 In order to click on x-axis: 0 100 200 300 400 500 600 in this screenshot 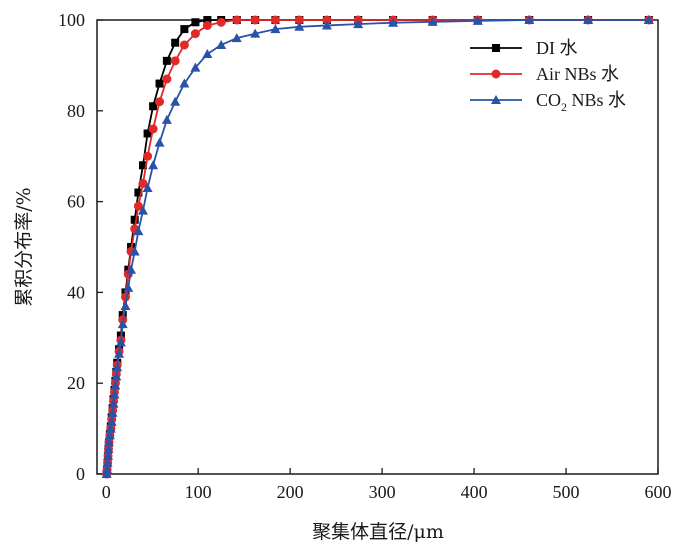, I will do `click(387, 485)`.